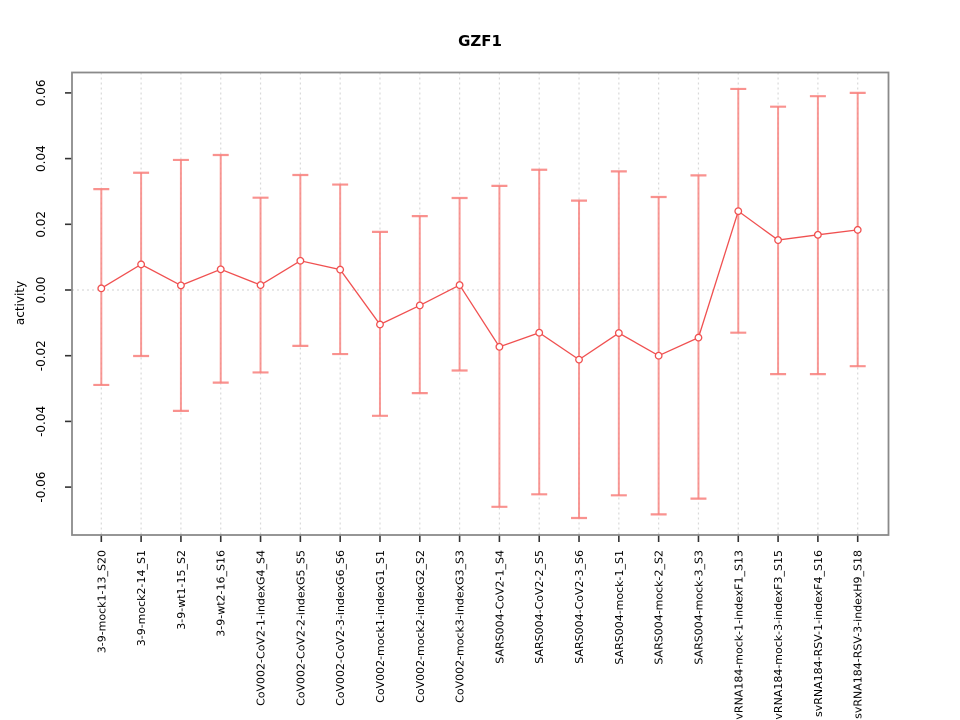 The height and width of the screenshot is (720, 960). What do you see at coordinates (41, 290) in the screenshot?
I see `y-tick-label: 0.00` at bounding box center [41, 290].